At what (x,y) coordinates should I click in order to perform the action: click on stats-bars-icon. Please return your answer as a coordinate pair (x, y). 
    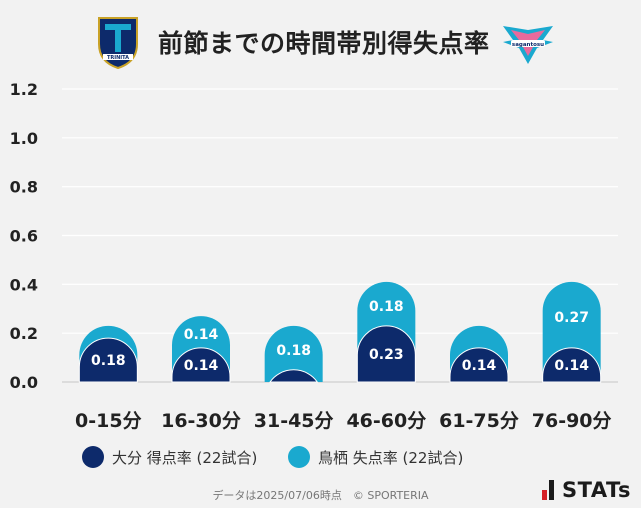
    Looking at the image, I should click on (549, 490).